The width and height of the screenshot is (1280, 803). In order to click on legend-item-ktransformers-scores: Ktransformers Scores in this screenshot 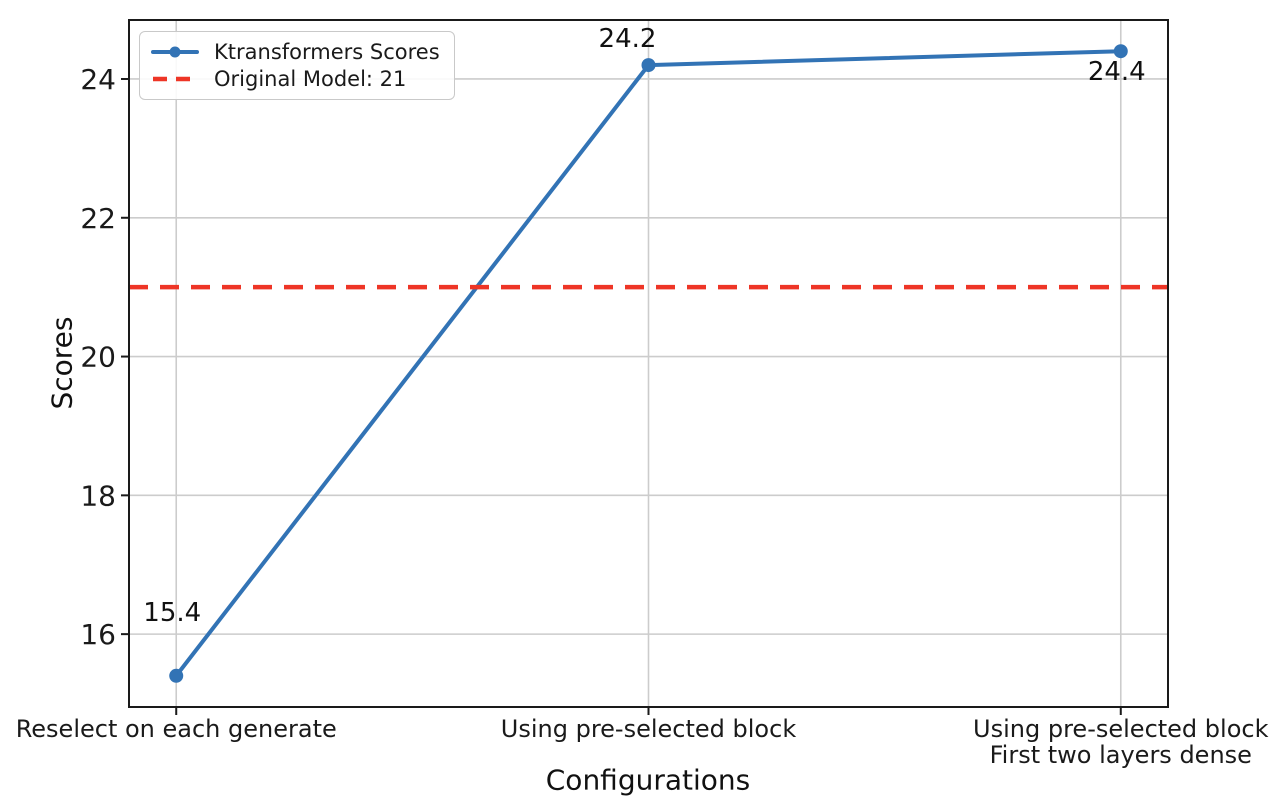, I will do `click(295, 52)`.